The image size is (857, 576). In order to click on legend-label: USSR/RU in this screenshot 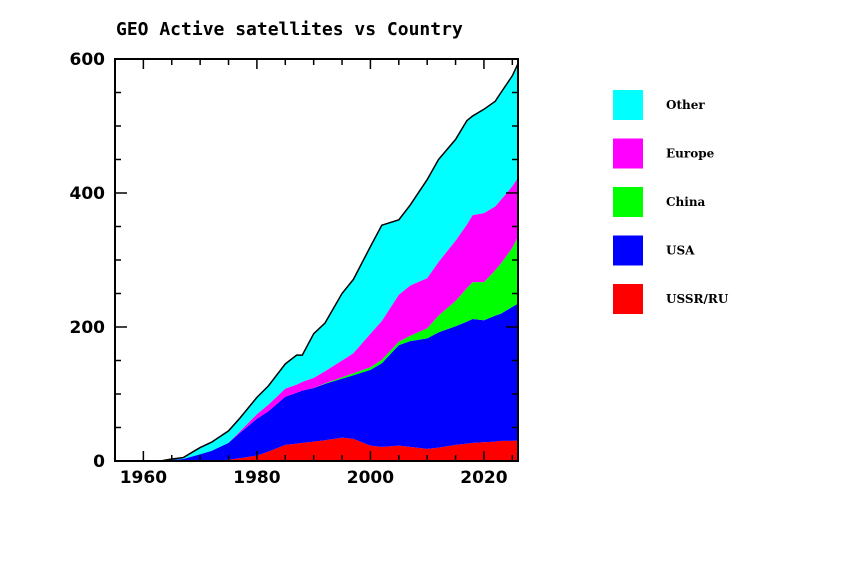, I will do `click(697, 299)`.